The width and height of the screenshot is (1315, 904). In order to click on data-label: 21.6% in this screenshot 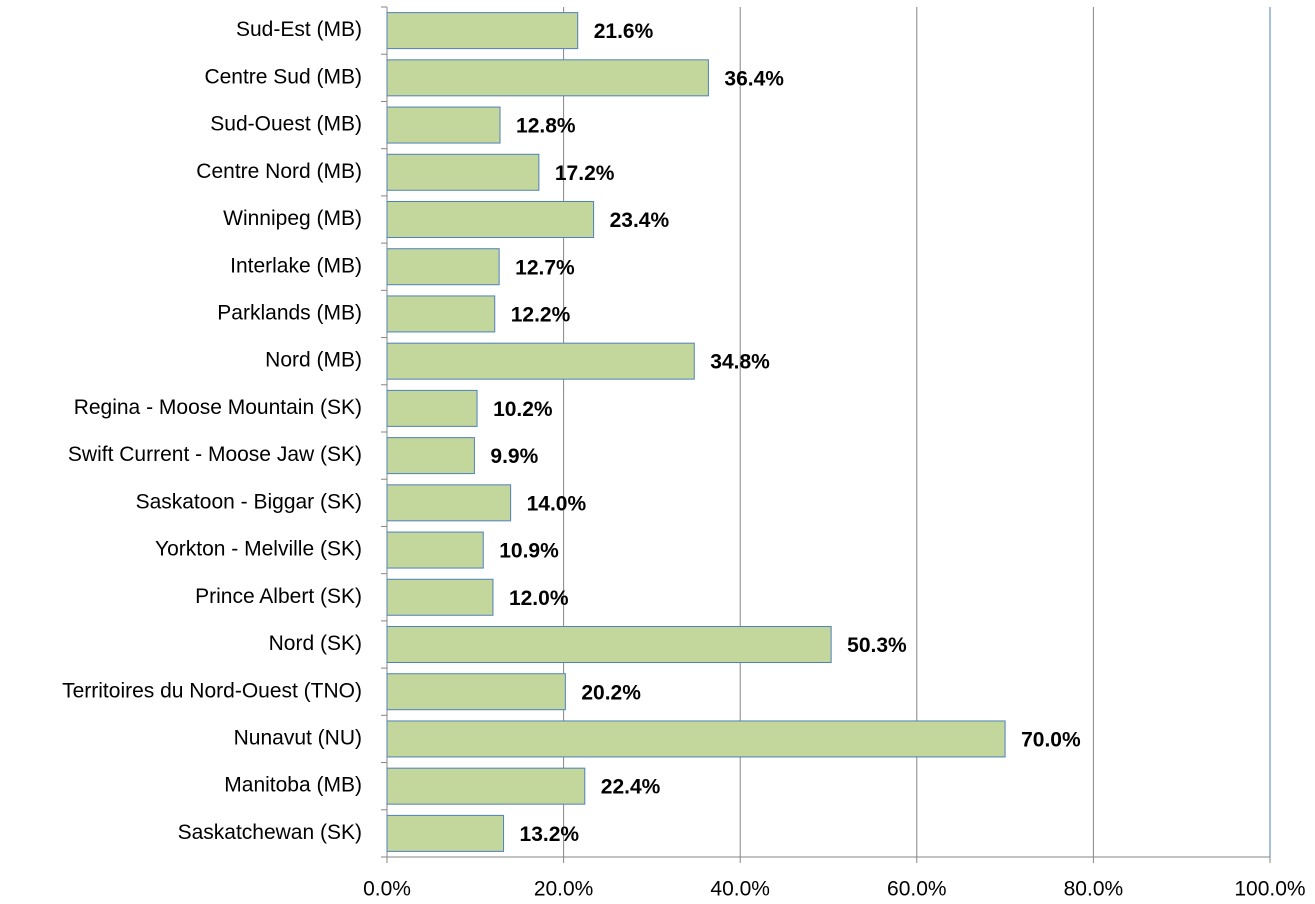, I will do `click(624, 31)`.